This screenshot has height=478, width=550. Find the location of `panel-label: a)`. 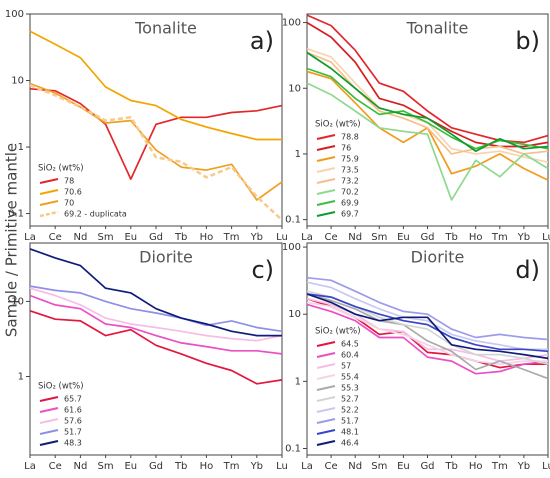

panel-label: a) is located at coordinates (262, 41).